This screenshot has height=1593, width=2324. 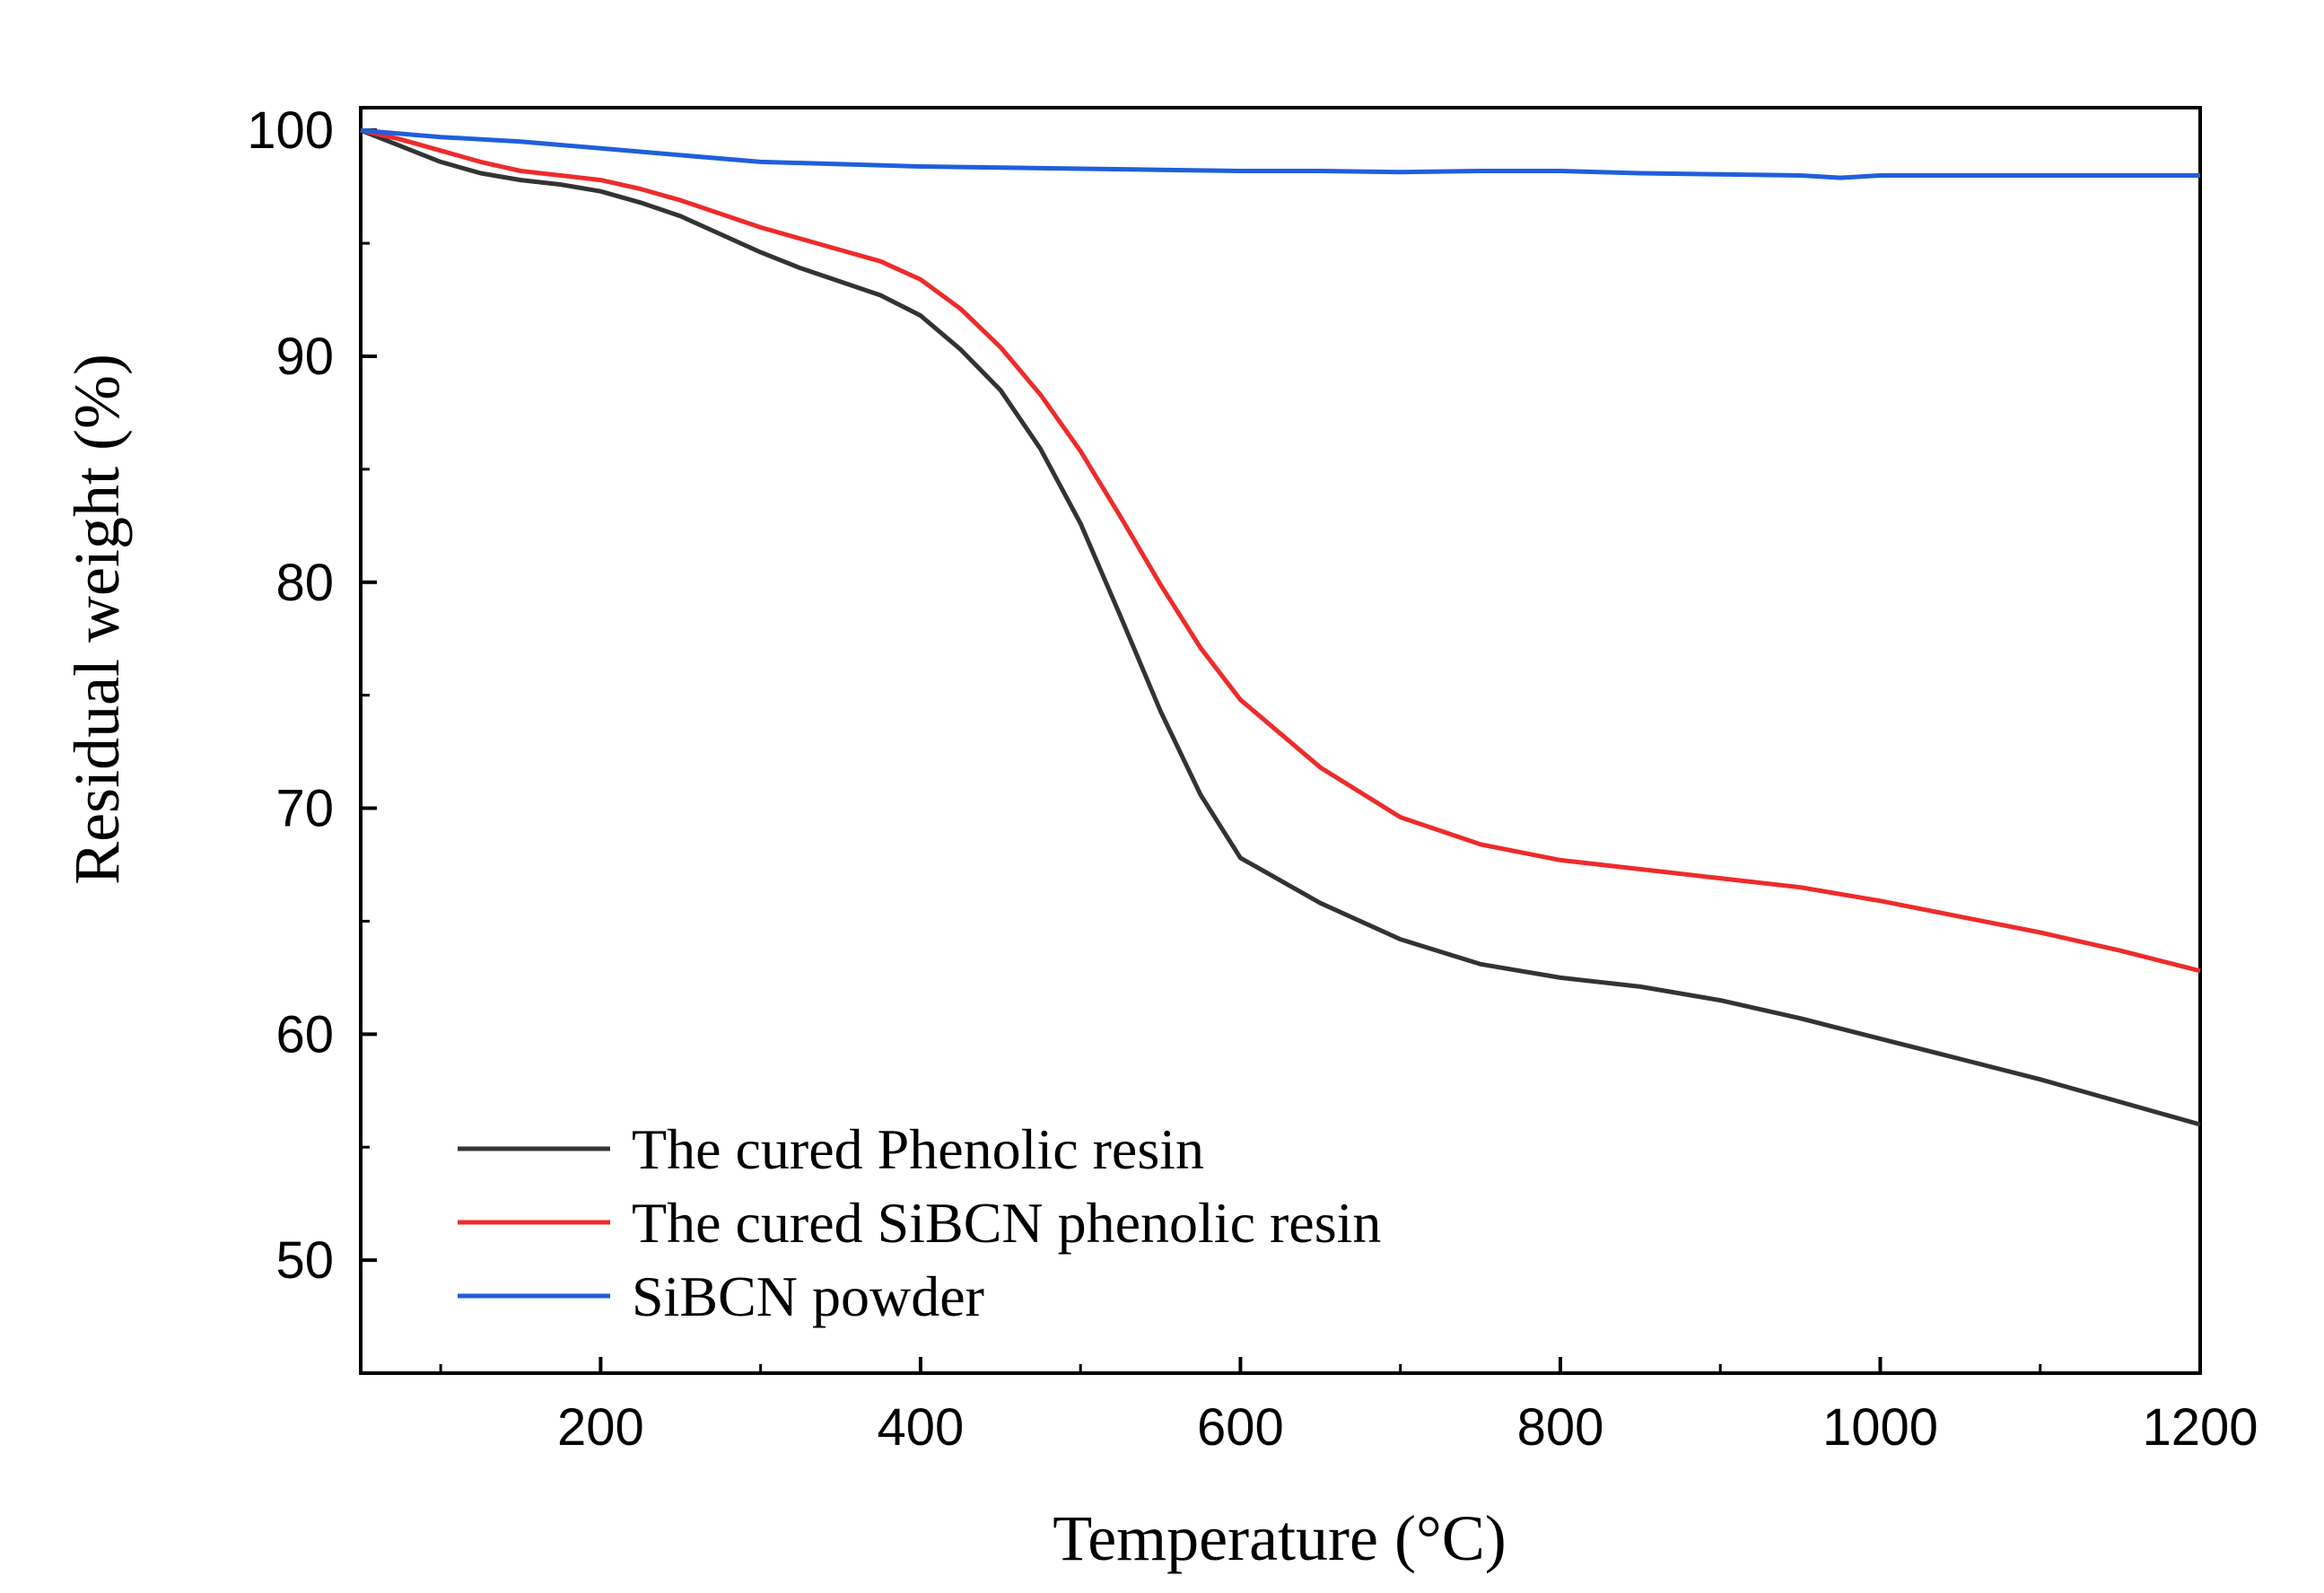 What do you see at coordinates (305, 1260) in the screenshot?
I see `y-tick-label: 50` at bounding box center [305, 1260].